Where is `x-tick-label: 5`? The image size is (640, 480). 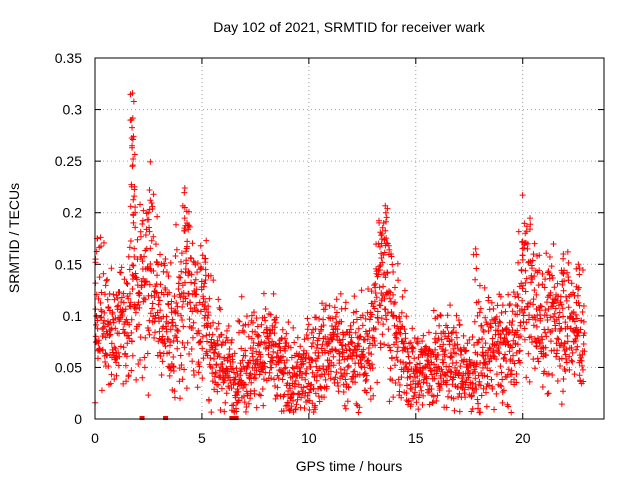 x-tick-label: 5 is located at coordinates (202, 438).